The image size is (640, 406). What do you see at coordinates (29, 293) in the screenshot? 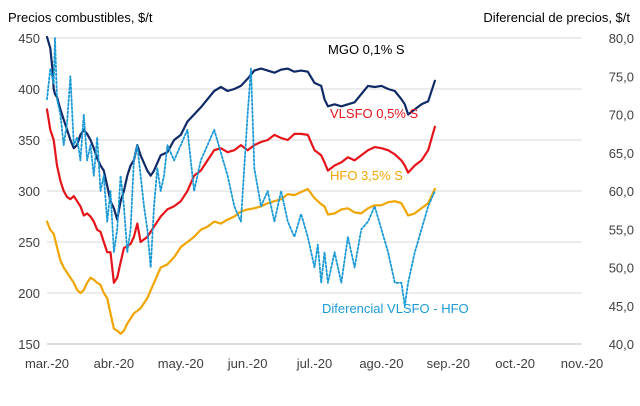
I see `left-tick-label: 200` at bounding box center [29, 293].